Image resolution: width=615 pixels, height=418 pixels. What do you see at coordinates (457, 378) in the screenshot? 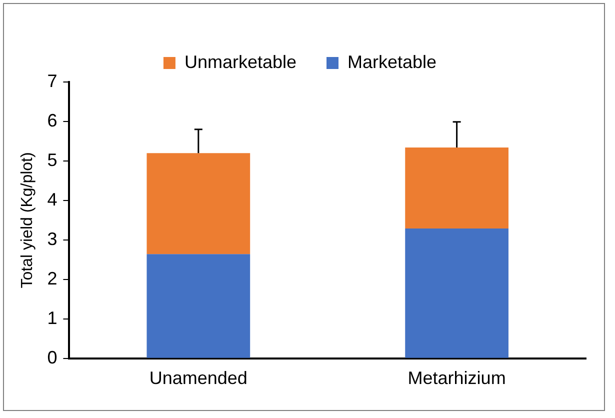
I see `x-tick-label: Metarhizium` at bounding box center [457, 378].